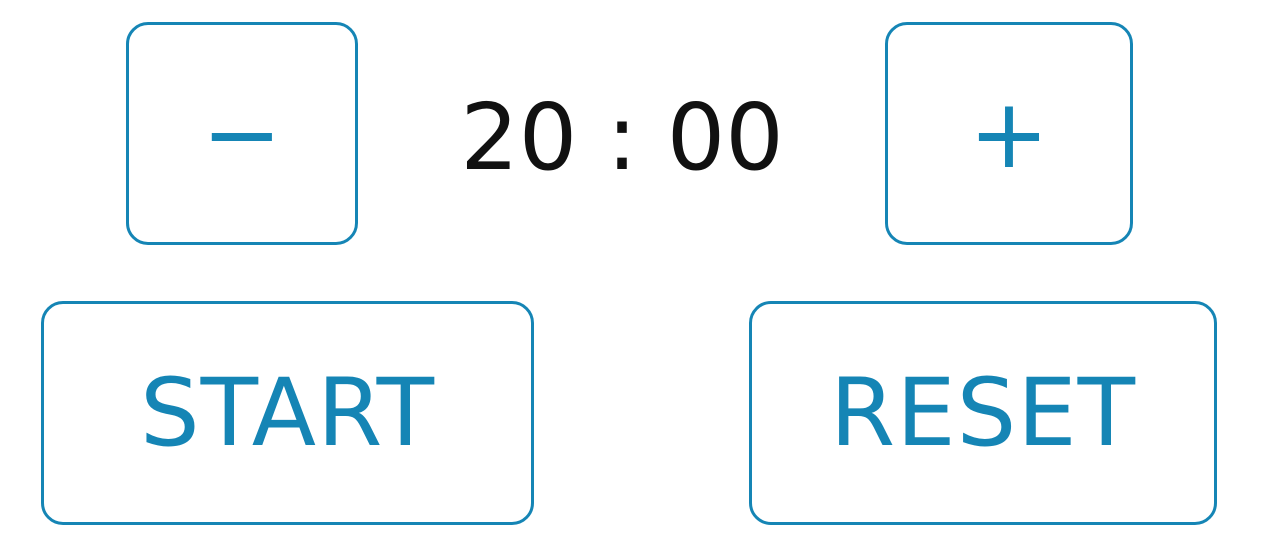  I want to click on minus-icon: −, so click(242, 133).